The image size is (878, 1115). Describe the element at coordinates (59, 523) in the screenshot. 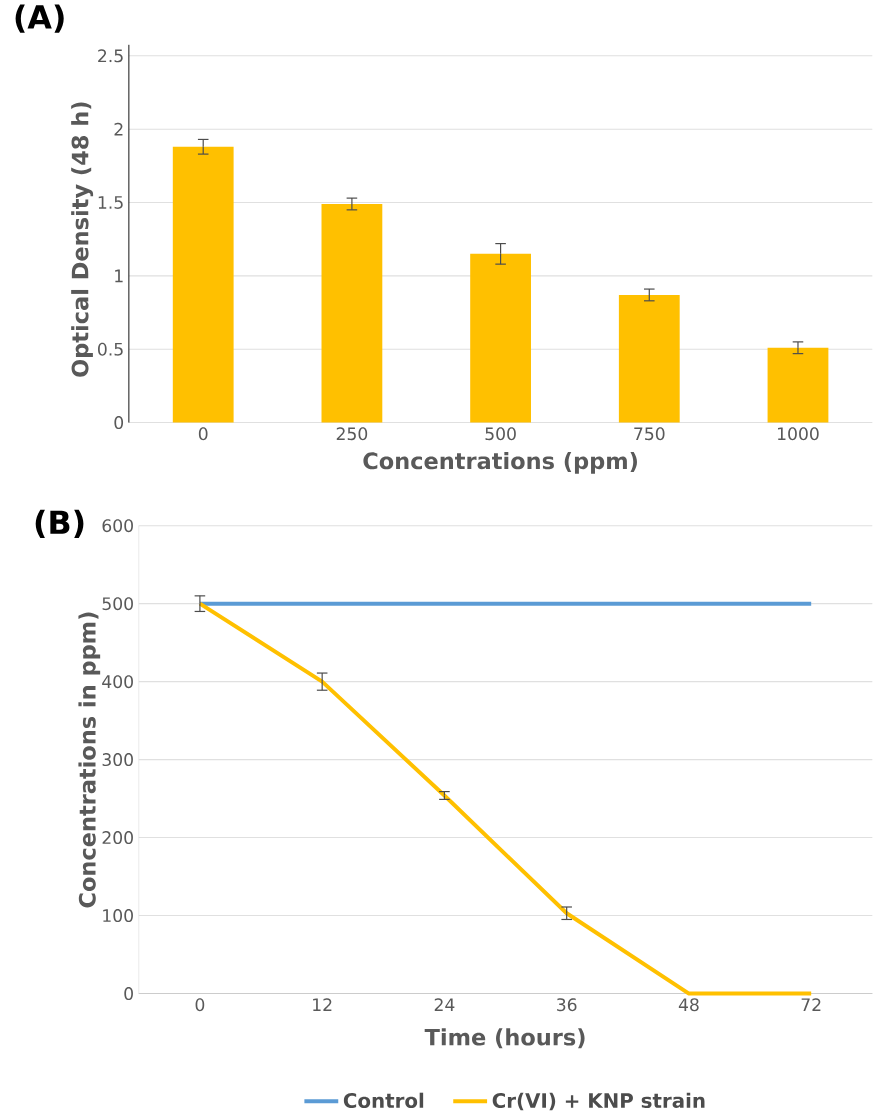

I see `chart-title: (B)` at that location.